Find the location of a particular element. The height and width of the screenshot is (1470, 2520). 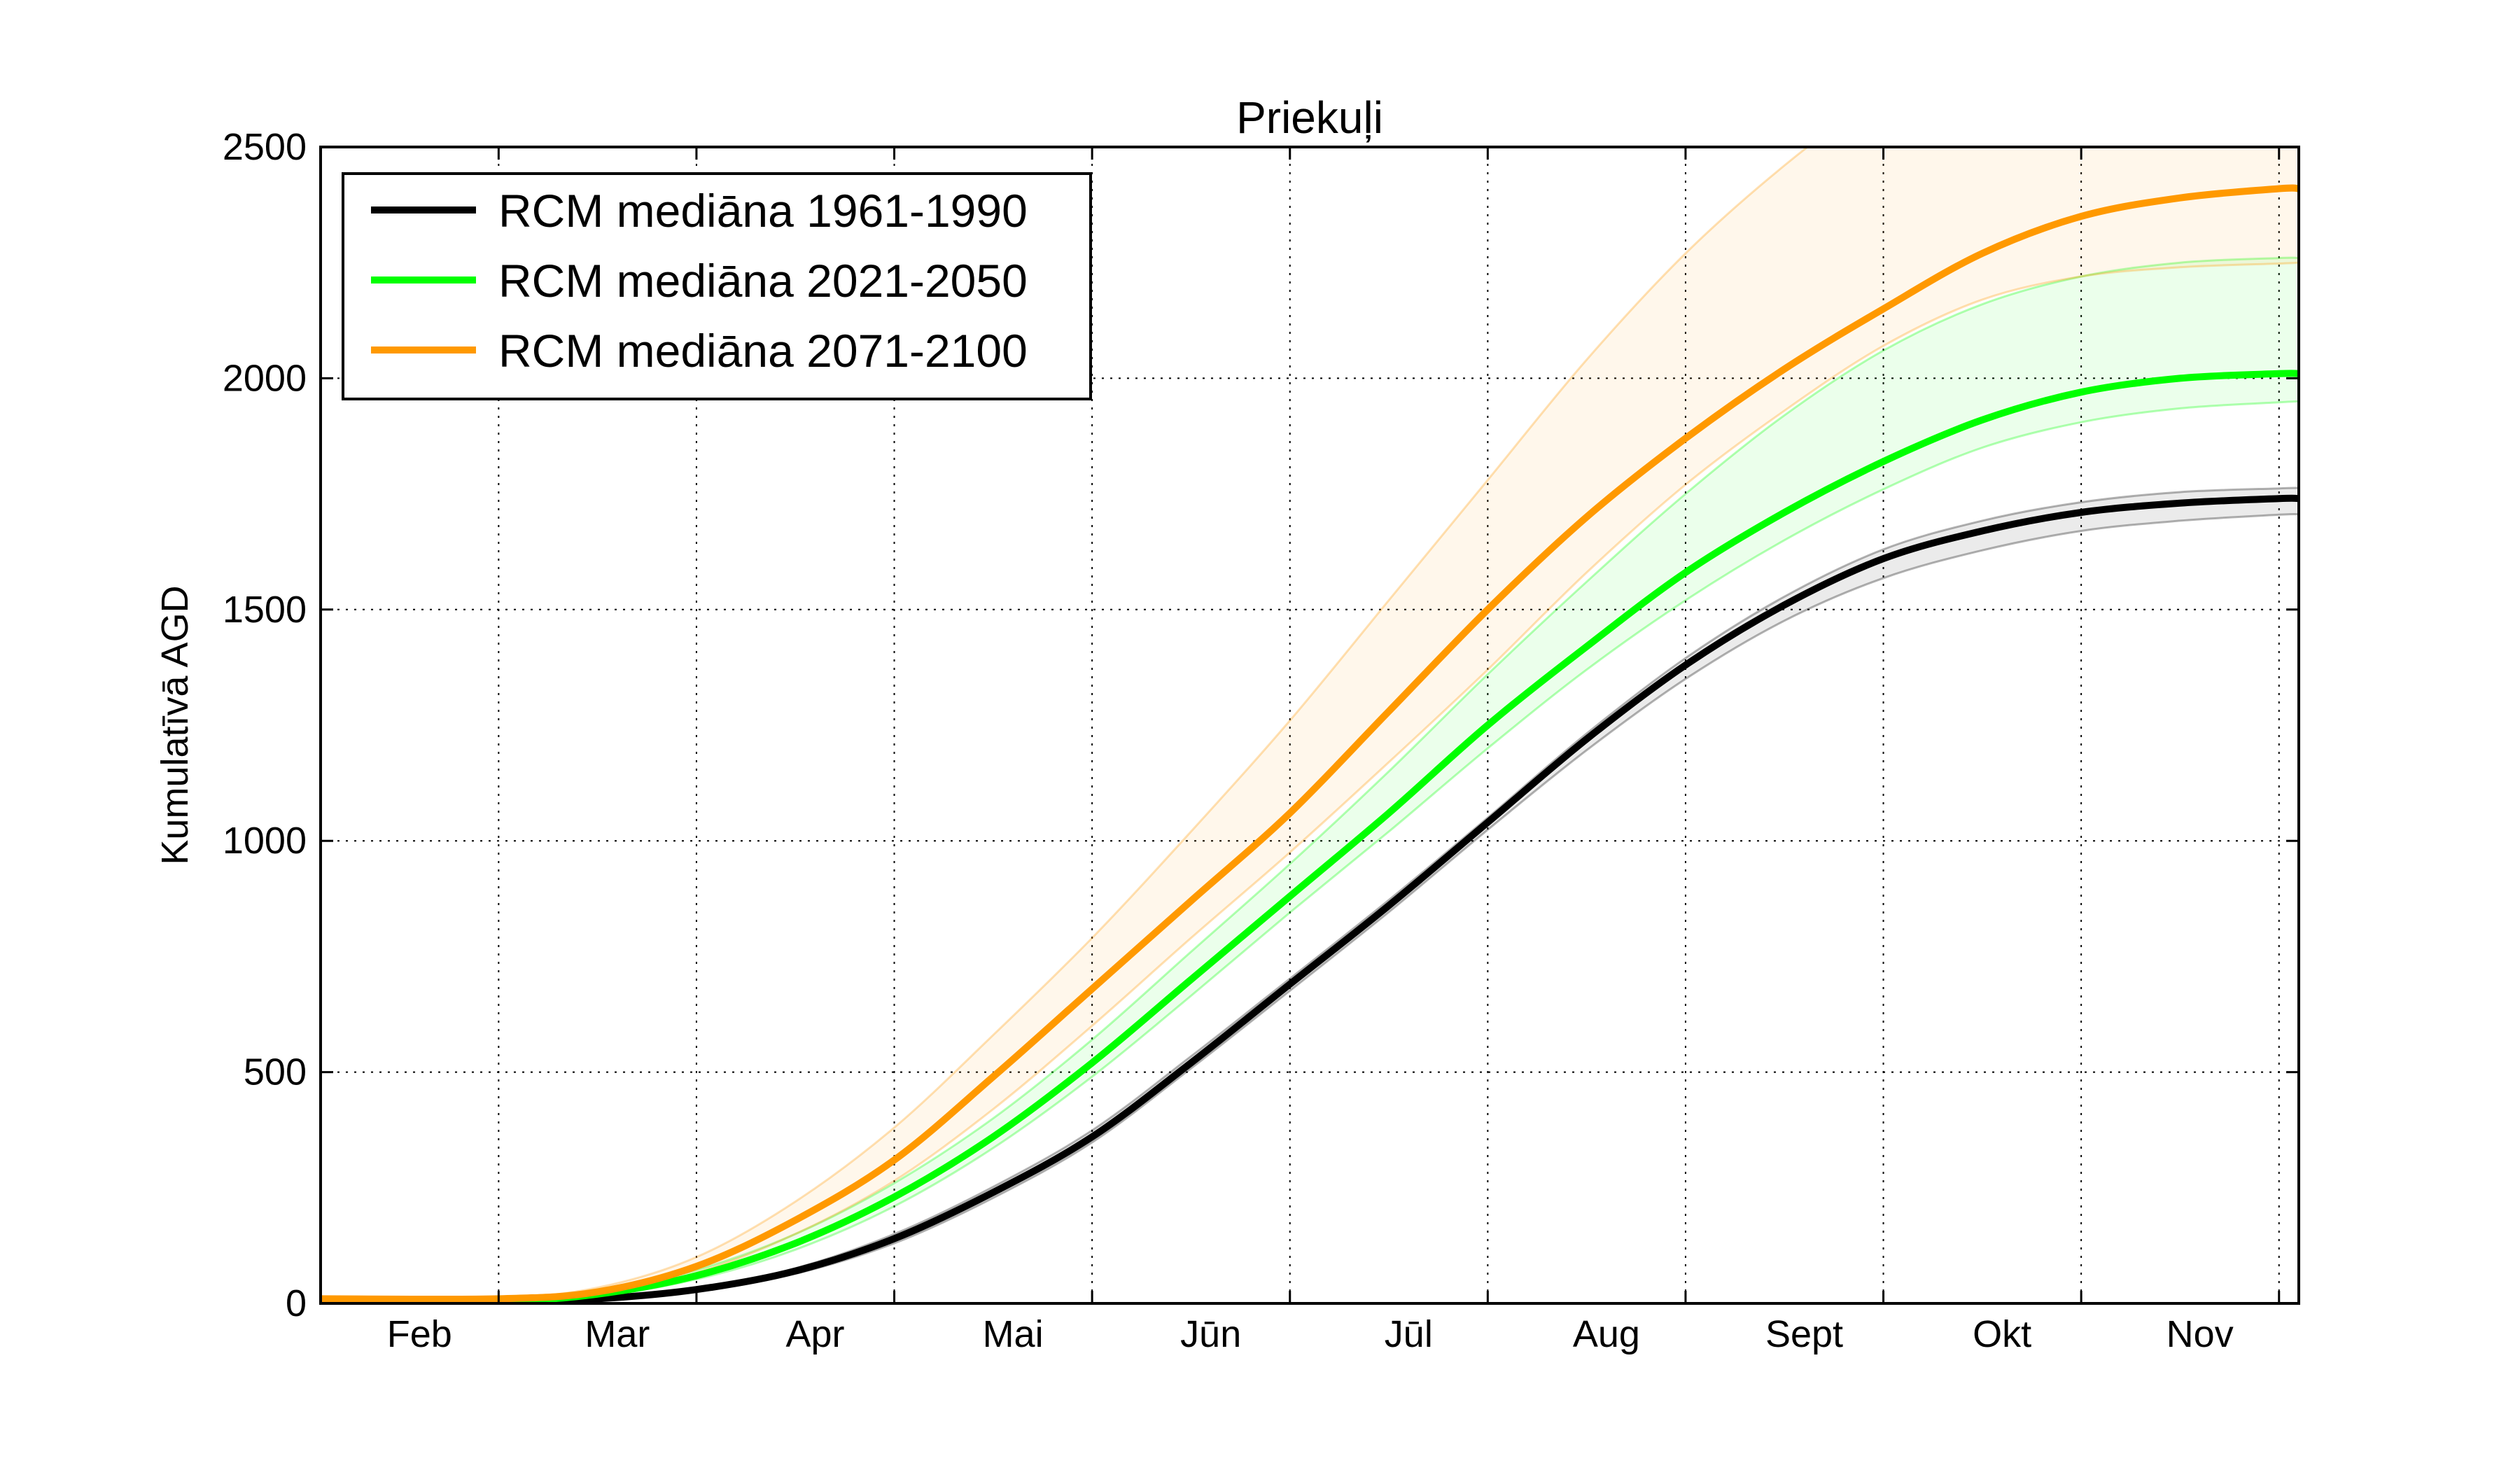

legend-label: RCM mediāna 1961-1990 is located at coordinates (763, 211).